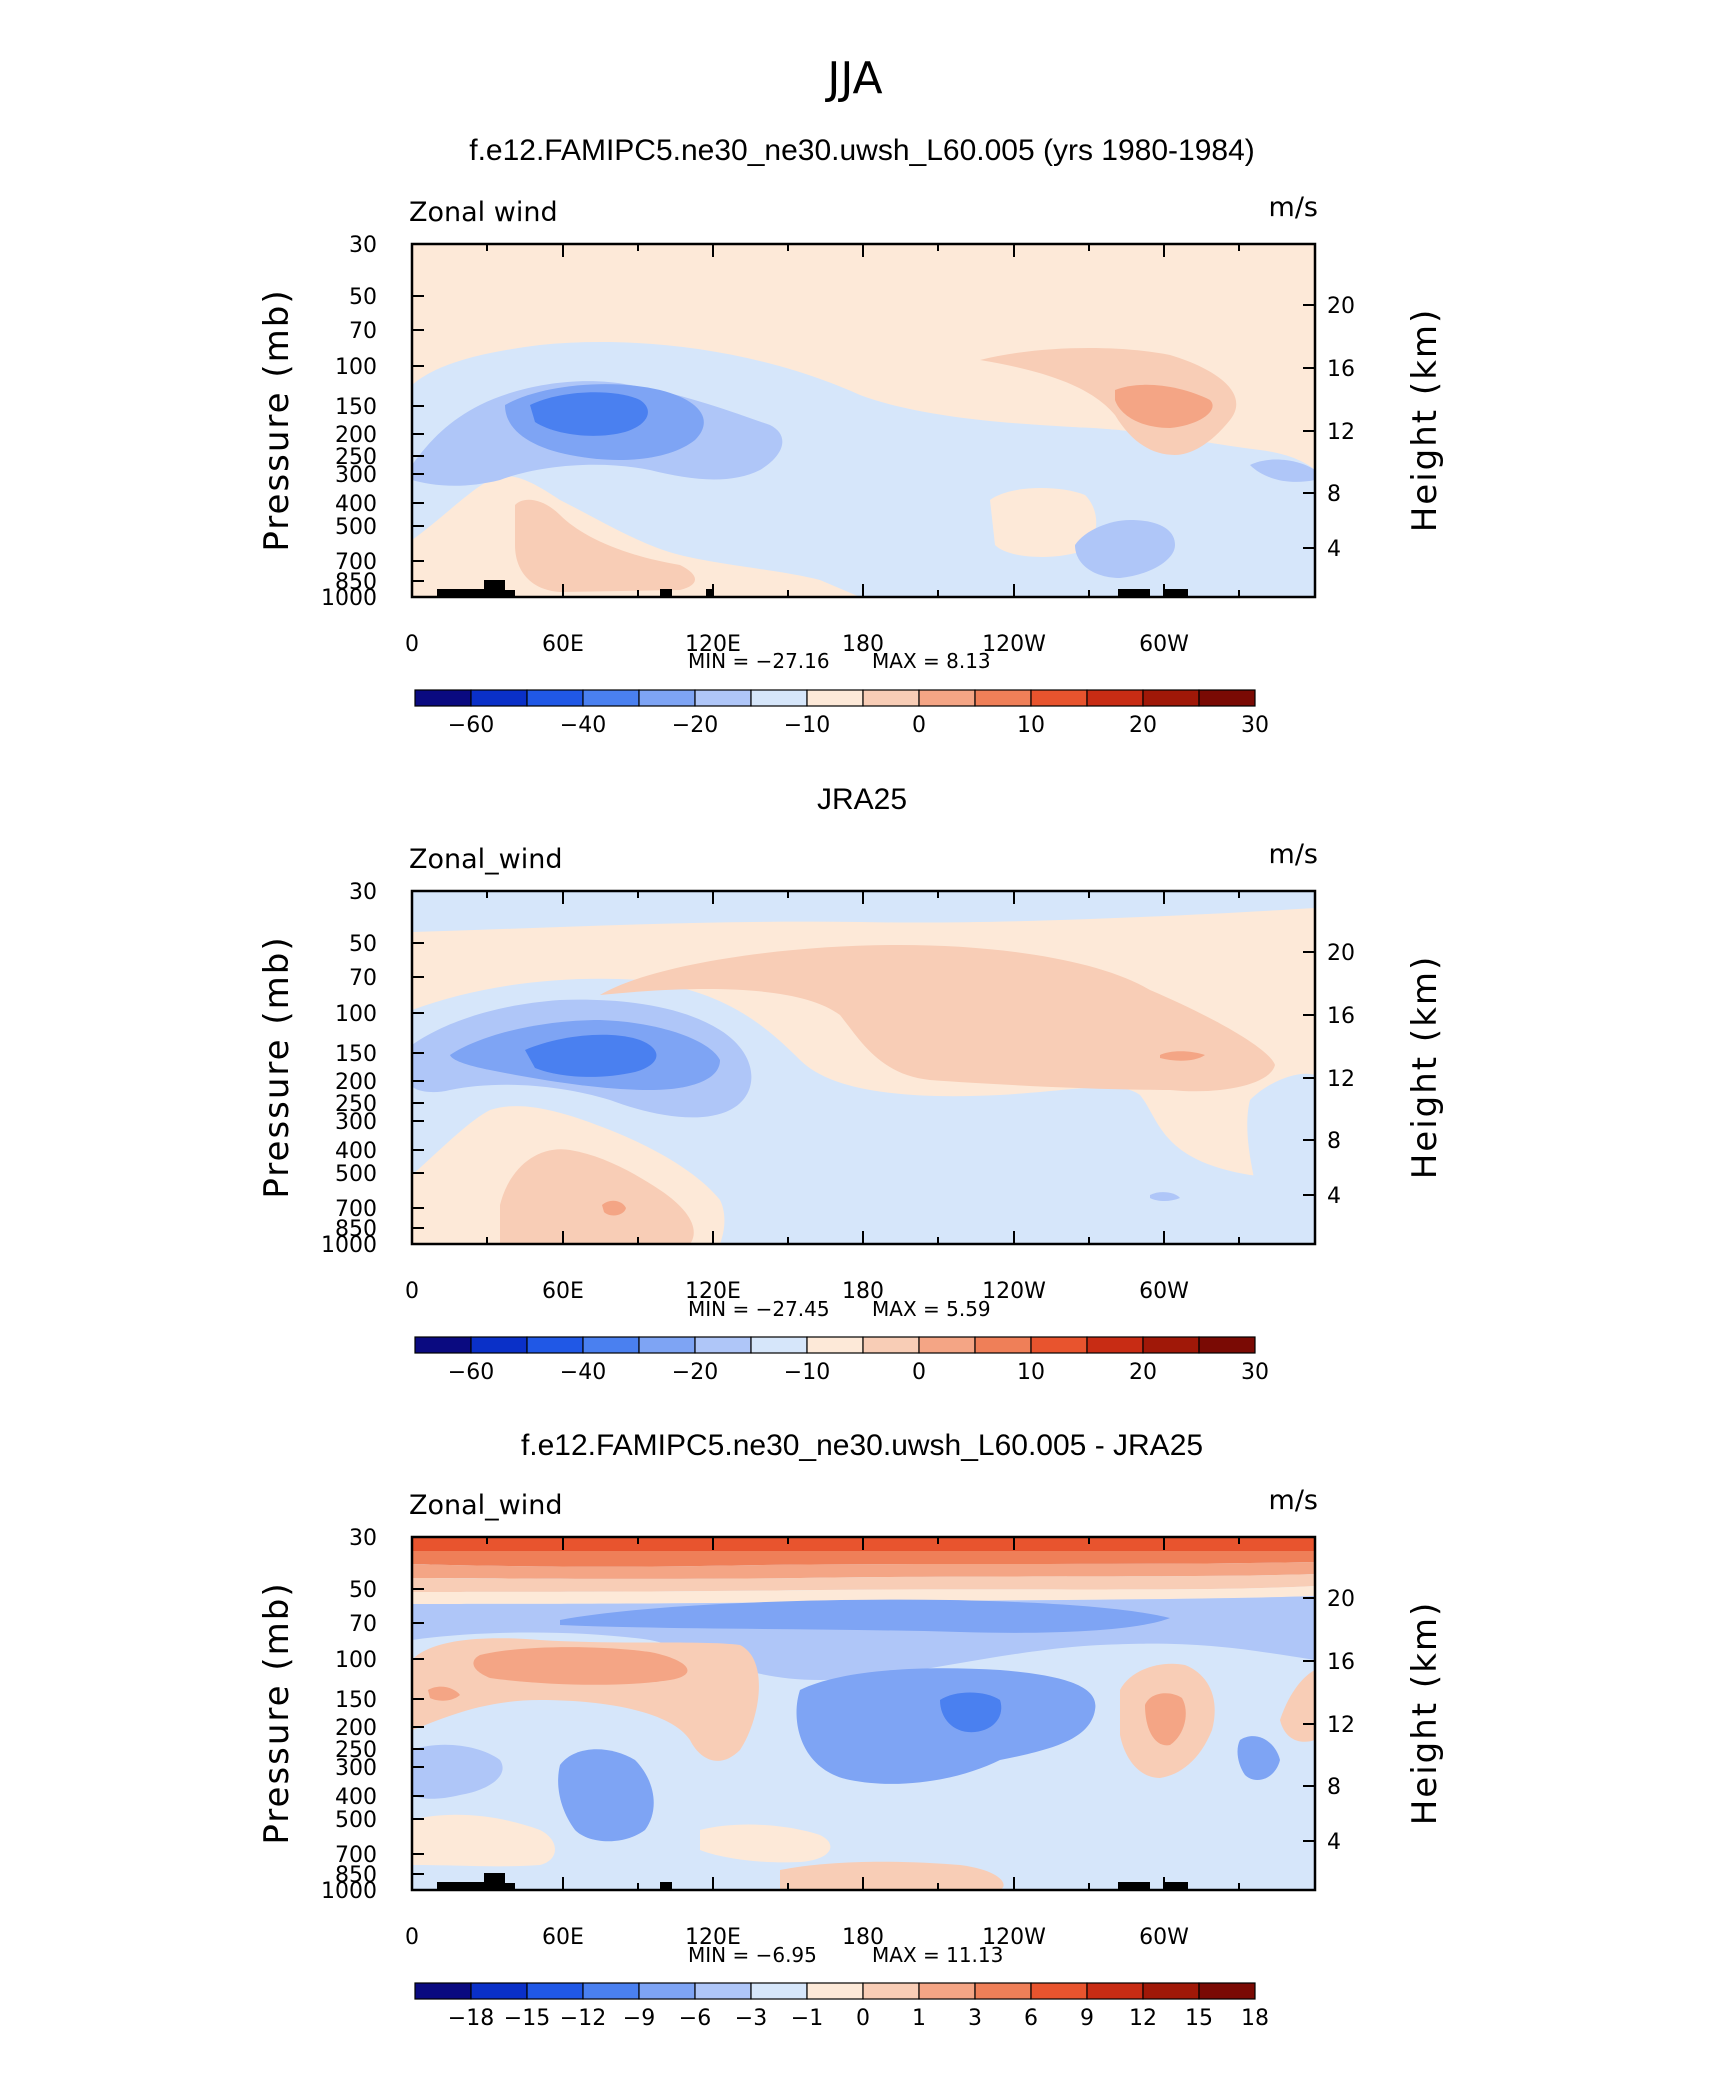  Describe the element at coordinates (583, 2018) in the screenshot. I see `colorbar-label: −12` at that location.